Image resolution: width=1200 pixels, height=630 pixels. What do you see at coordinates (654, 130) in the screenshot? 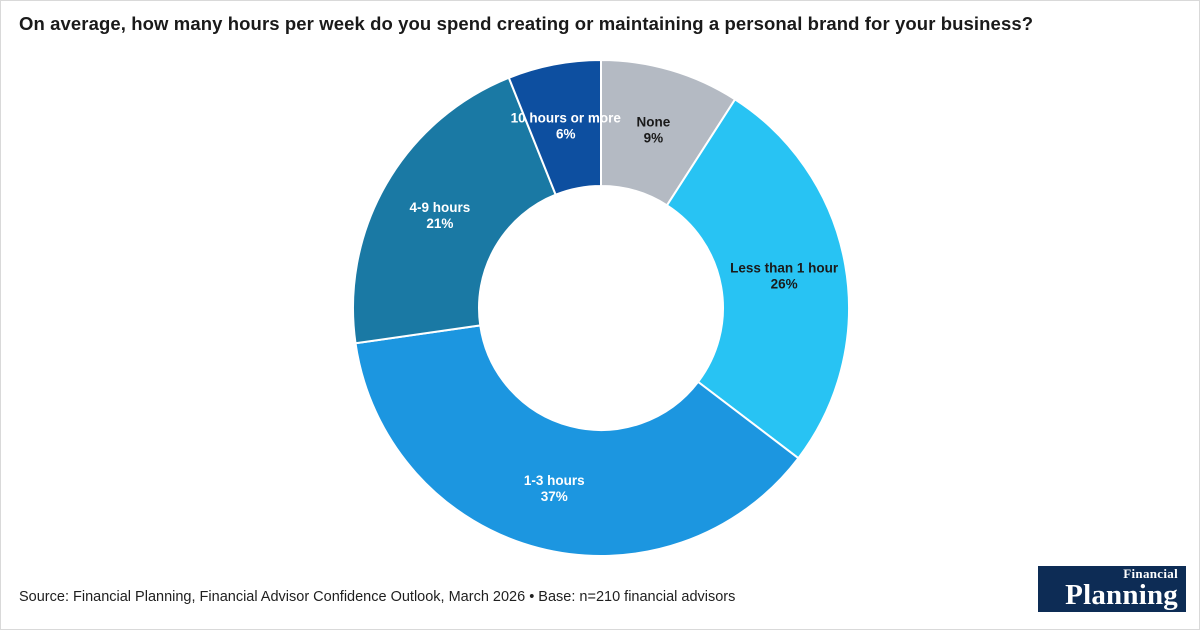
I see `slice-label-none: None 9%` at bounding box center [654, 130].